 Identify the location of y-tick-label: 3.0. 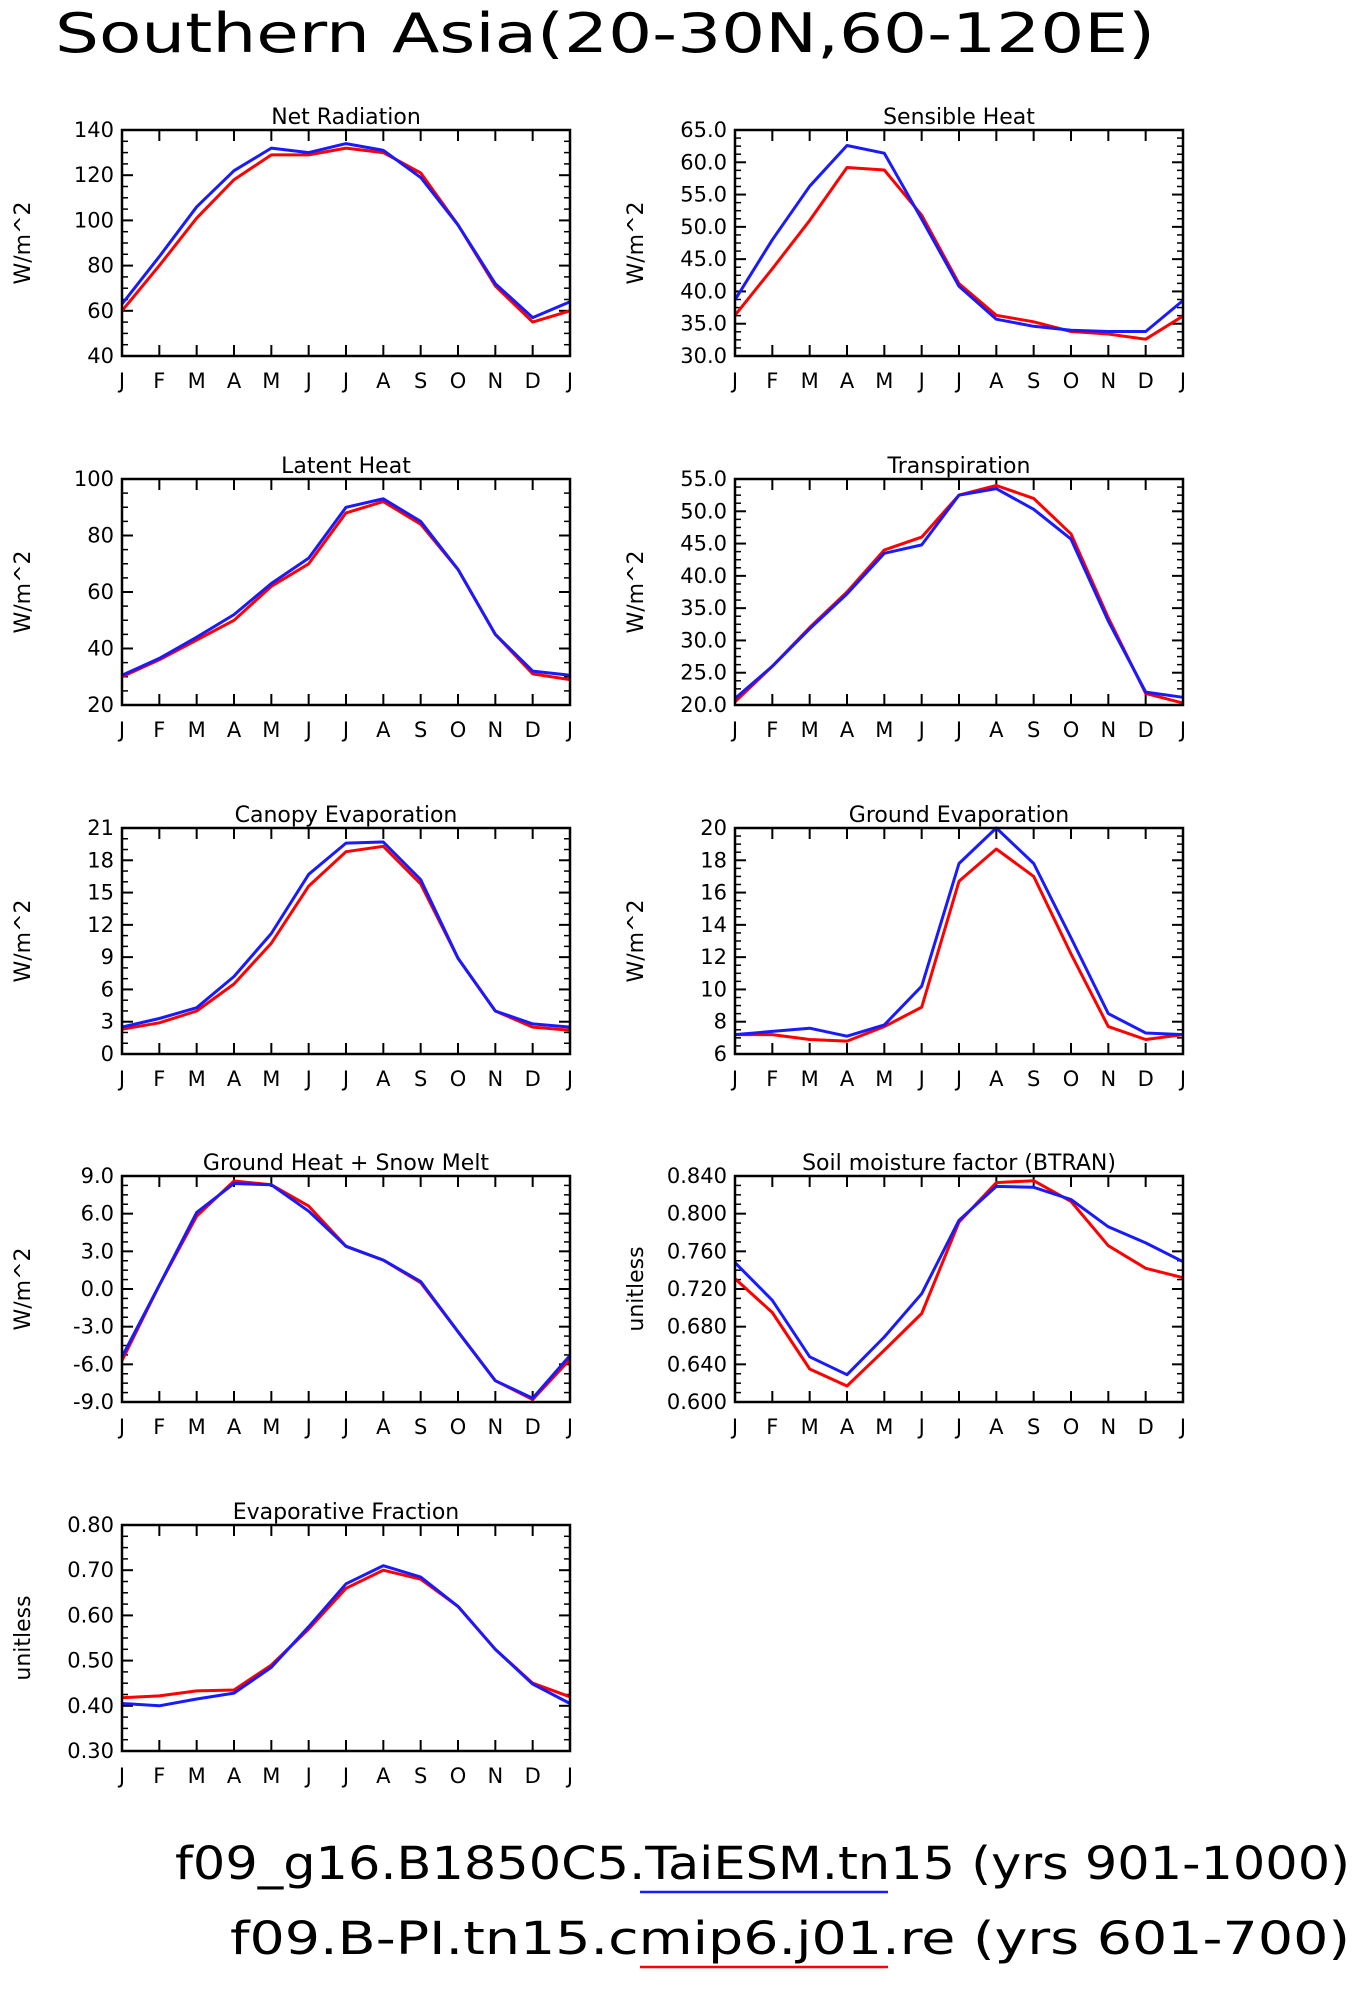
(97, 1251).